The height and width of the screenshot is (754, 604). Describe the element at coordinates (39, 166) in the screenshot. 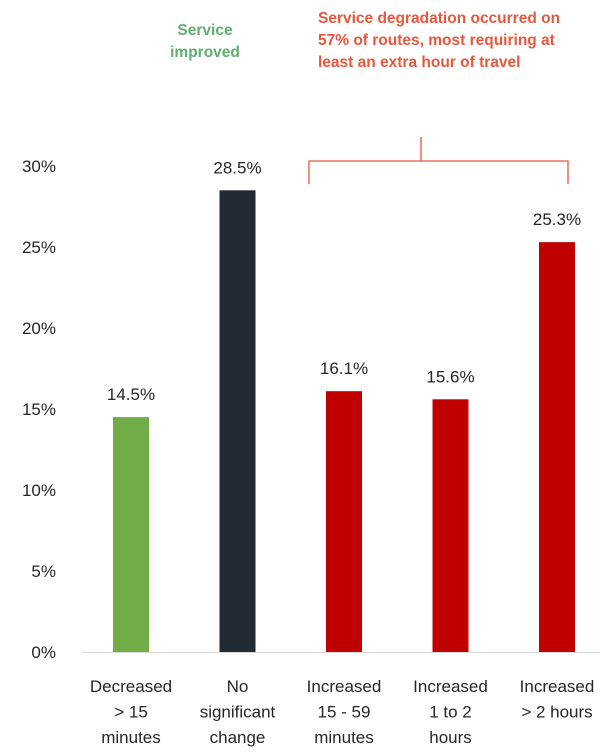

I see `y-tick-label: 30%` at that location.